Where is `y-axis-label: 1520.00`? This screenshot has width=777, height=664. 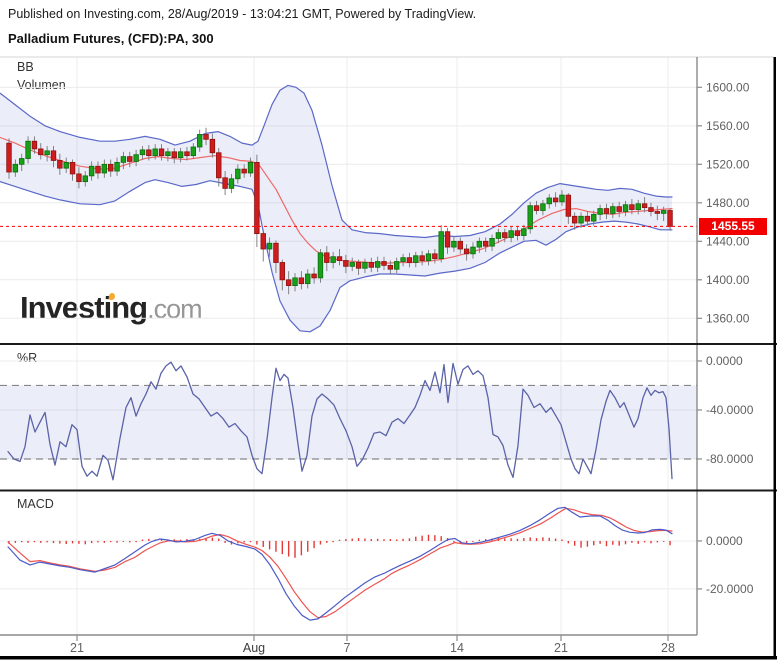 y-axis-label: 1520.00 is located at coordinates (728, 164).